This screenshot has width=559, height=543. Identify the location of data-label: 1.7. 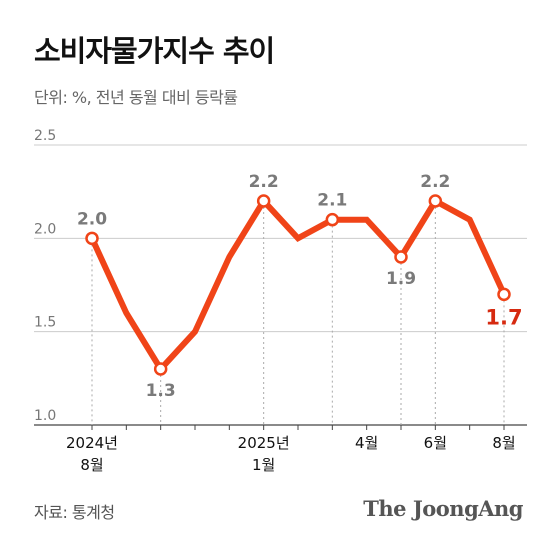
(503, 317).